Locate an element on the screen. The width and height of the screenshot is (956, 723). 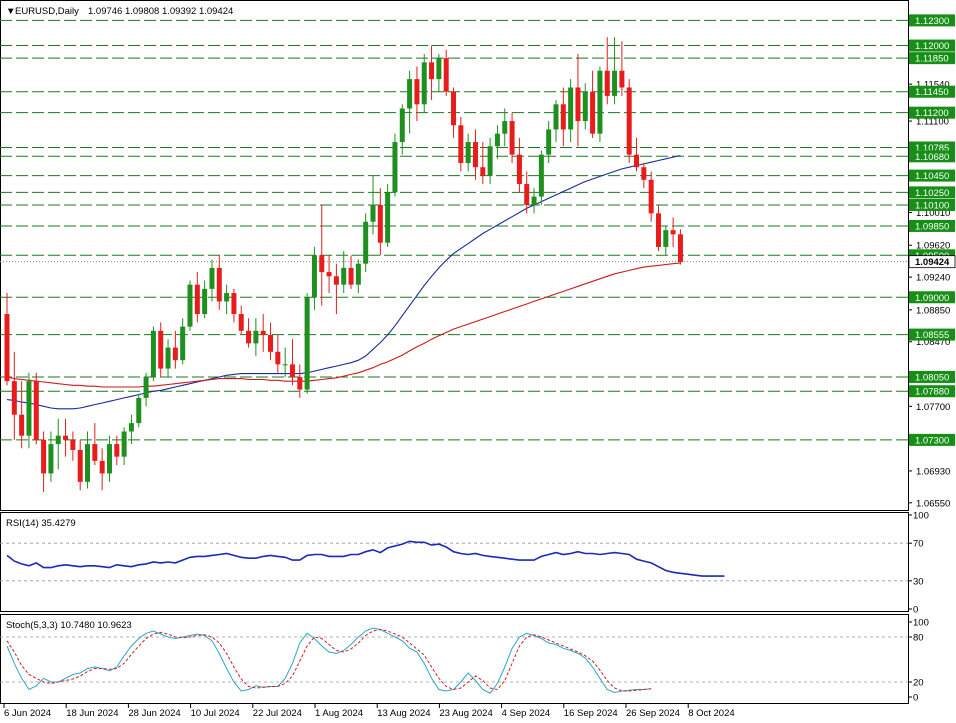
level-label: 1.07880 is located at coordinates (932, 392).